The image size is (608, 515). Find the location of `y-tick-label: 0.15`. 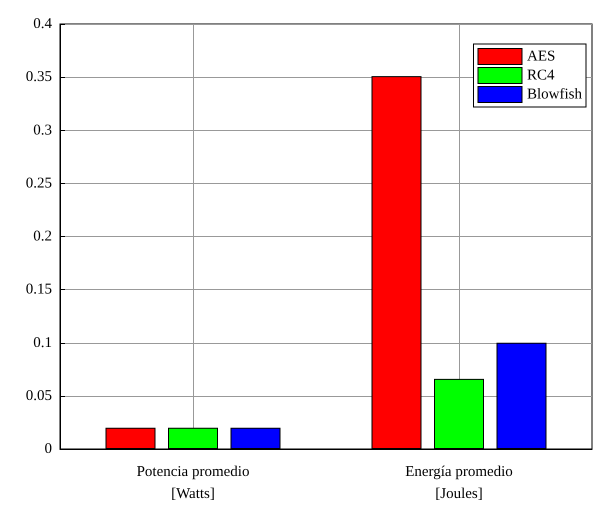

y-tick-label: 0.15 is located at coordinates (39, 290).